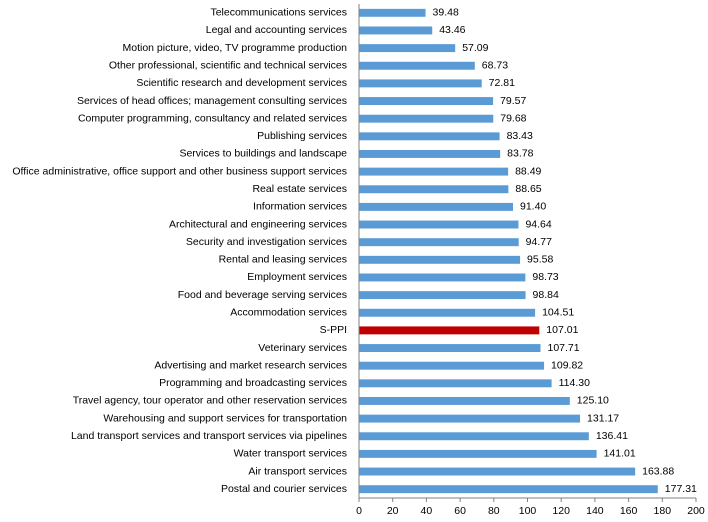 The image size is (708, 522). What do you see at coordinates (460, 511) in the screenshot?
I see `x-tick-label: 60` at bounding box center [460, 511].